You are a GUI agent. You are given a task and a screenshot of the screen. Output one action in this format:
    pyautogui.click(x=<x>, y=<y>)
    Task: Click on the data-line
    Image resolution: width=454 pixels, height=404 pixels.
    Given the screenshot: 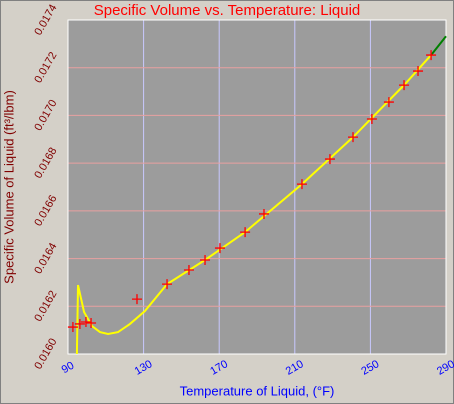 What is the action you would take?
    pyautogui.click(x=438, y=45)
    